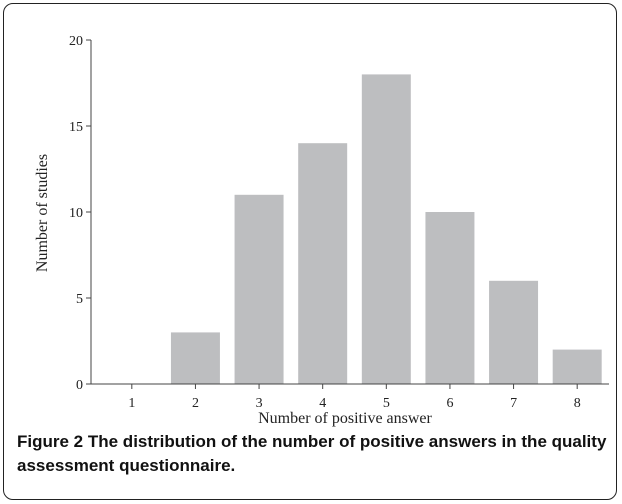 This screenshot has width=622, height=504. What do you see at coordinates (354, 397) in the screenshot?
I see `x-ticks-group: 1 2 3 4 5 6 7 8` at bounding box center [354, 397].